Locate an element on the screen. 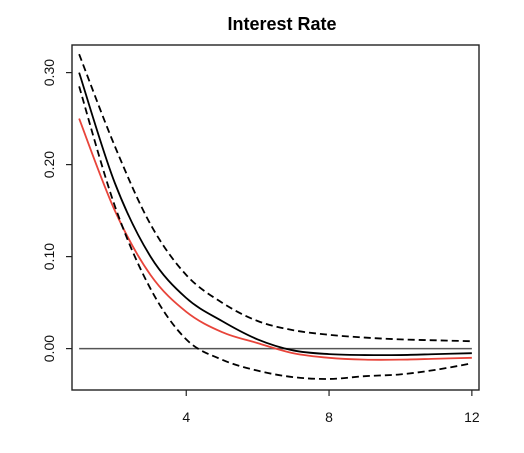 The height and width of the screenshot is (453, 524). y-tick-label: 0.30 is located at coordinates (49, 72).